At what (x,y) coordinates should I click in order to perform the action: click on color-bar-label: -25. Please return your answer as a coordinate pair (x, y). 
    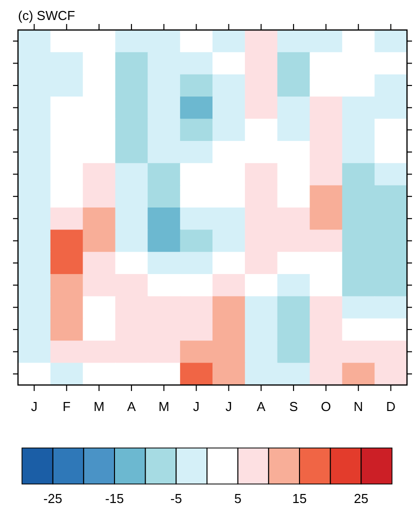
    Looking at the image, I should click on (52, 498).